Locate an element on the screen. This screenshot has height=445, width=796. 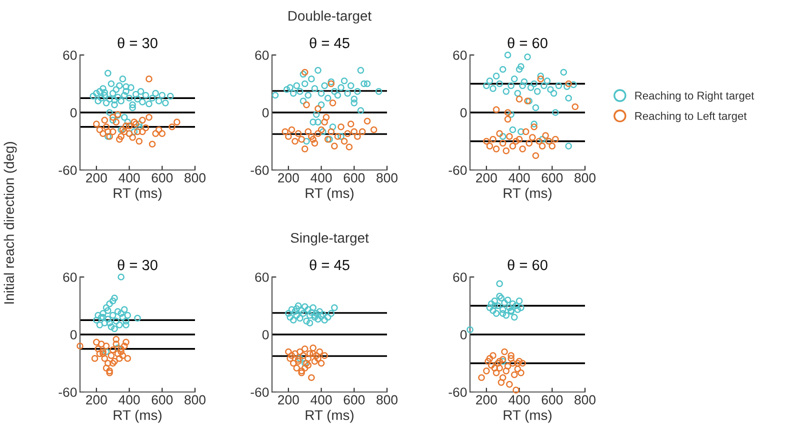
legend-label: Reaching to Left target is located at coordinates (691, 117).